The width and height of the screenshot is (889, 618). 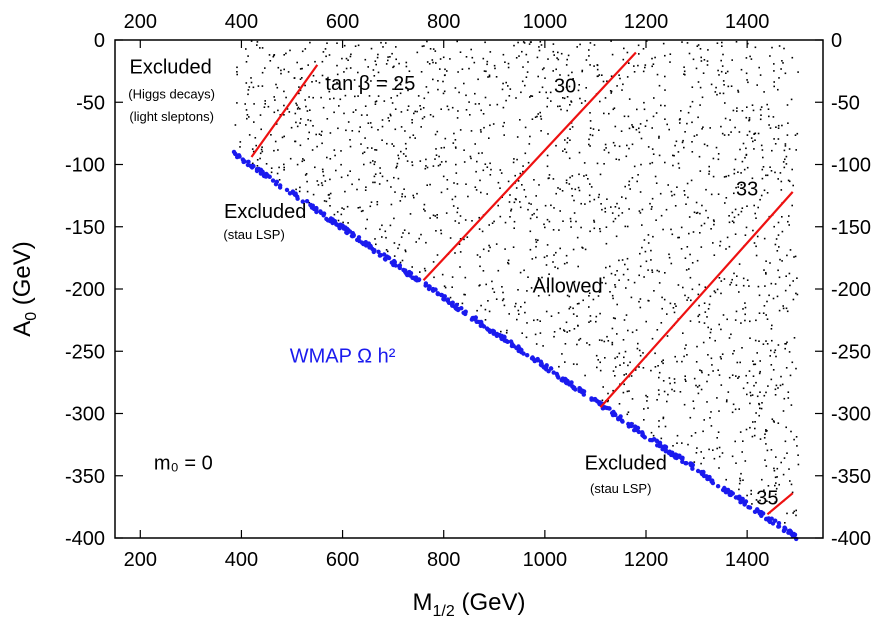 I want to click on top-tick-label: 1000, so click(x=545, y=22).